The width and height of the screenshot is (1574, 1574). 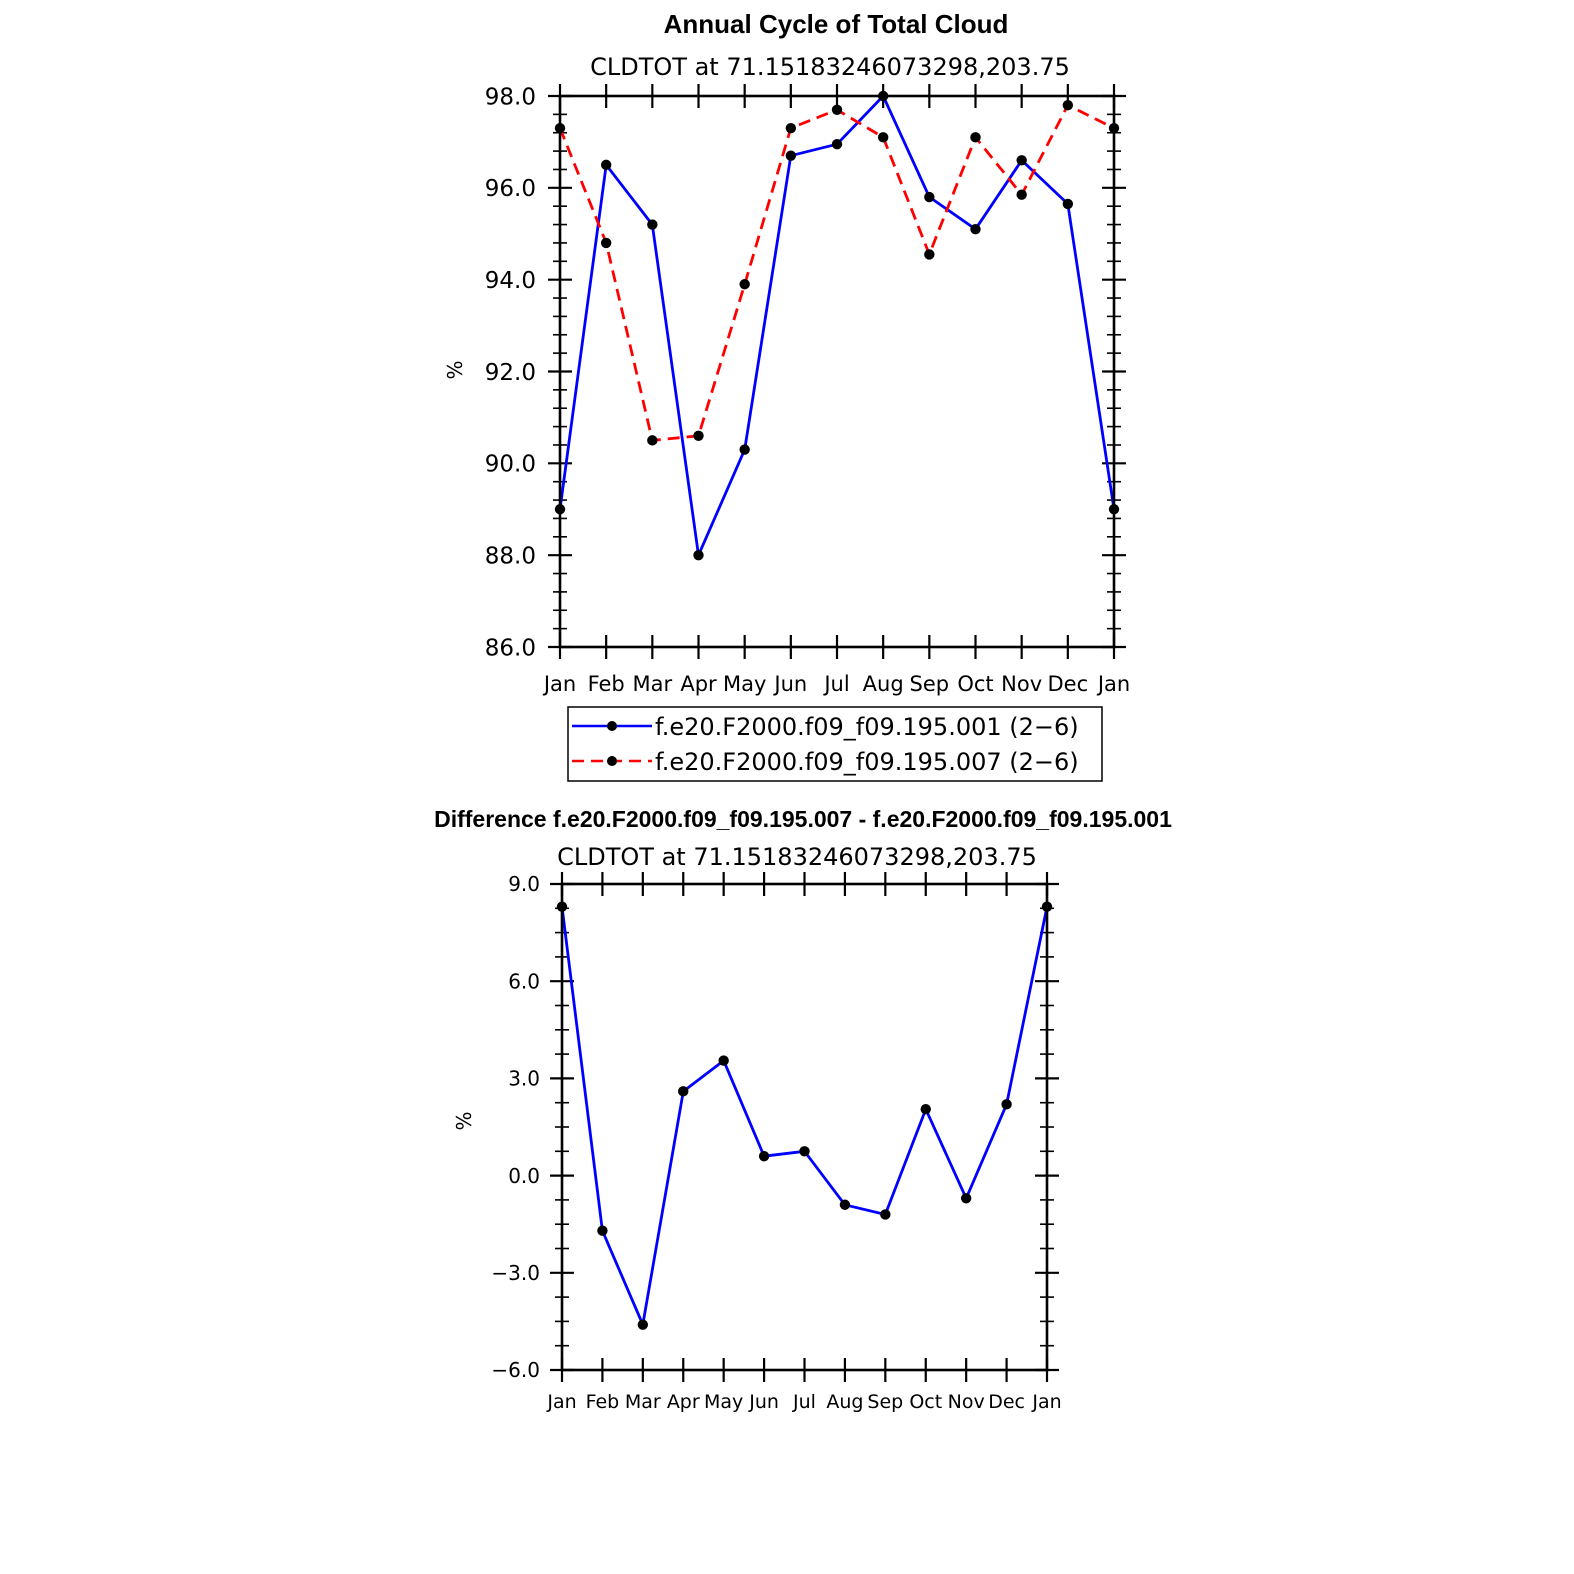 What do you see at coordinates (524, 1079) in the screenshot?
I see `y-tick-label: 3.0` at bounding box center [524, 1079].